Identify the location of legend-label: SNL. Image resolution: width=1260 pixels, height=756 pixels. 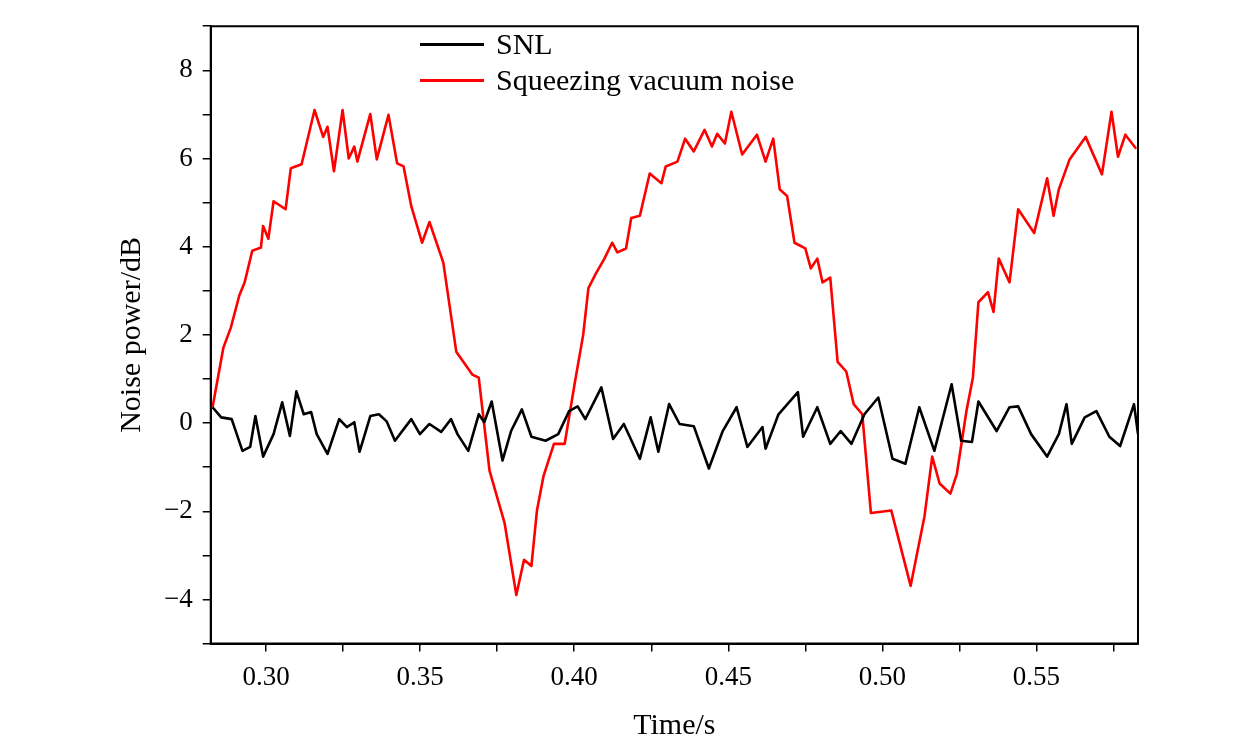
(524, 44).